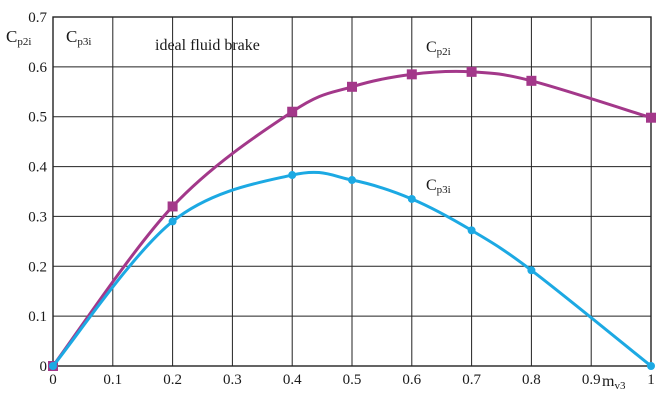 The image size is (660, 394). Describe the element at coordinates (207, 45) in the screenshot. I see `chart-annotation: ideal fluid brake` at that location.